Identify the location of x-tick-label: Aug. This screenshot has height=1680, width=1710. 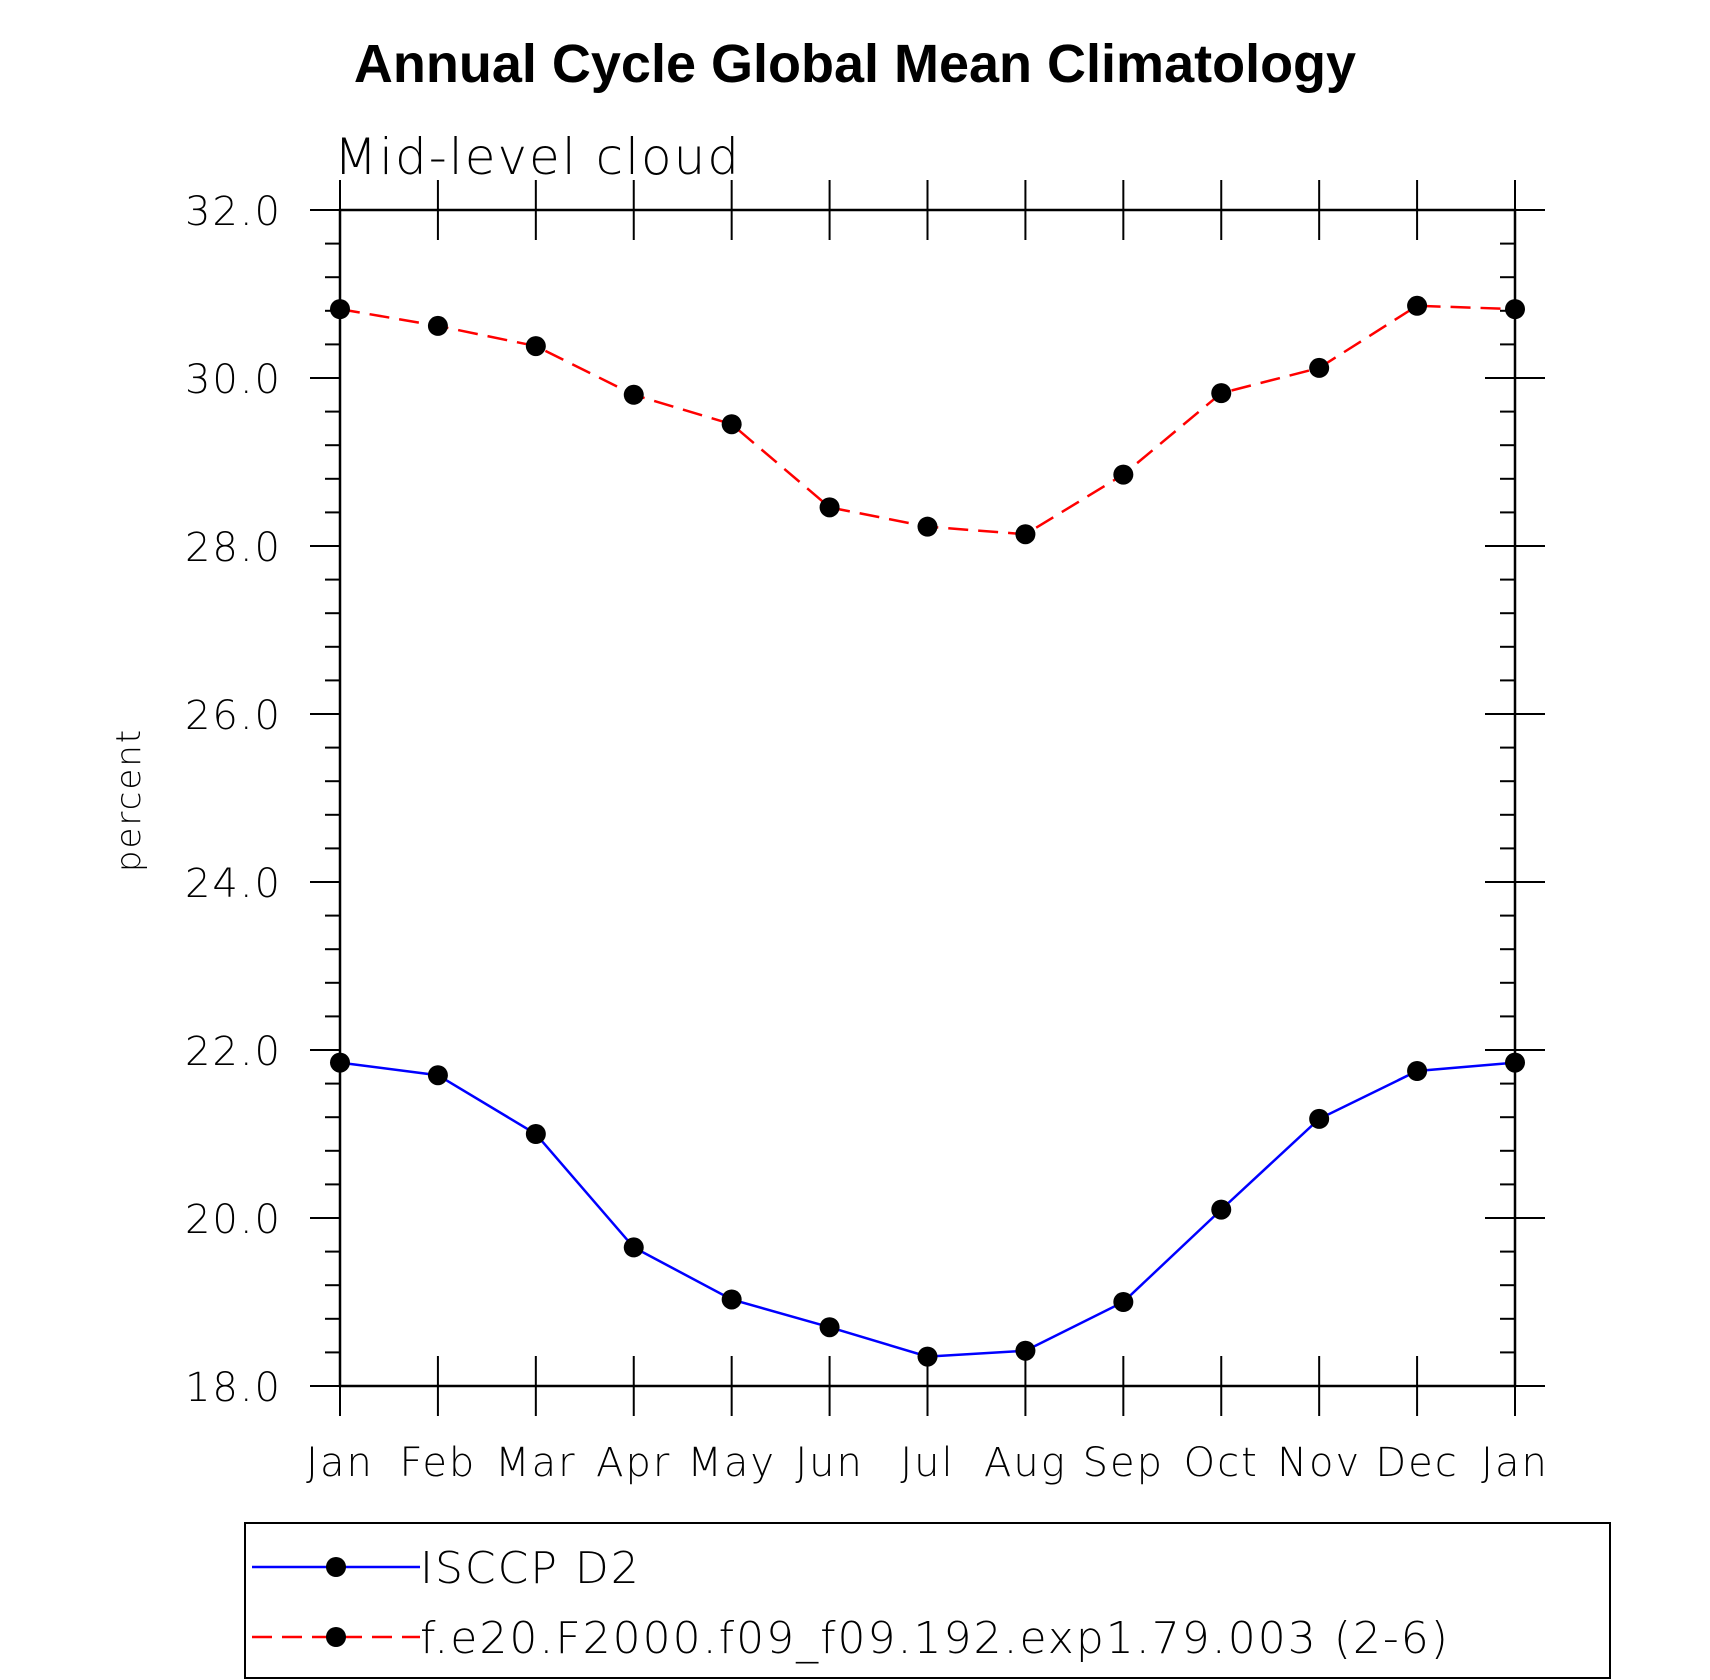
(1025, 1463).